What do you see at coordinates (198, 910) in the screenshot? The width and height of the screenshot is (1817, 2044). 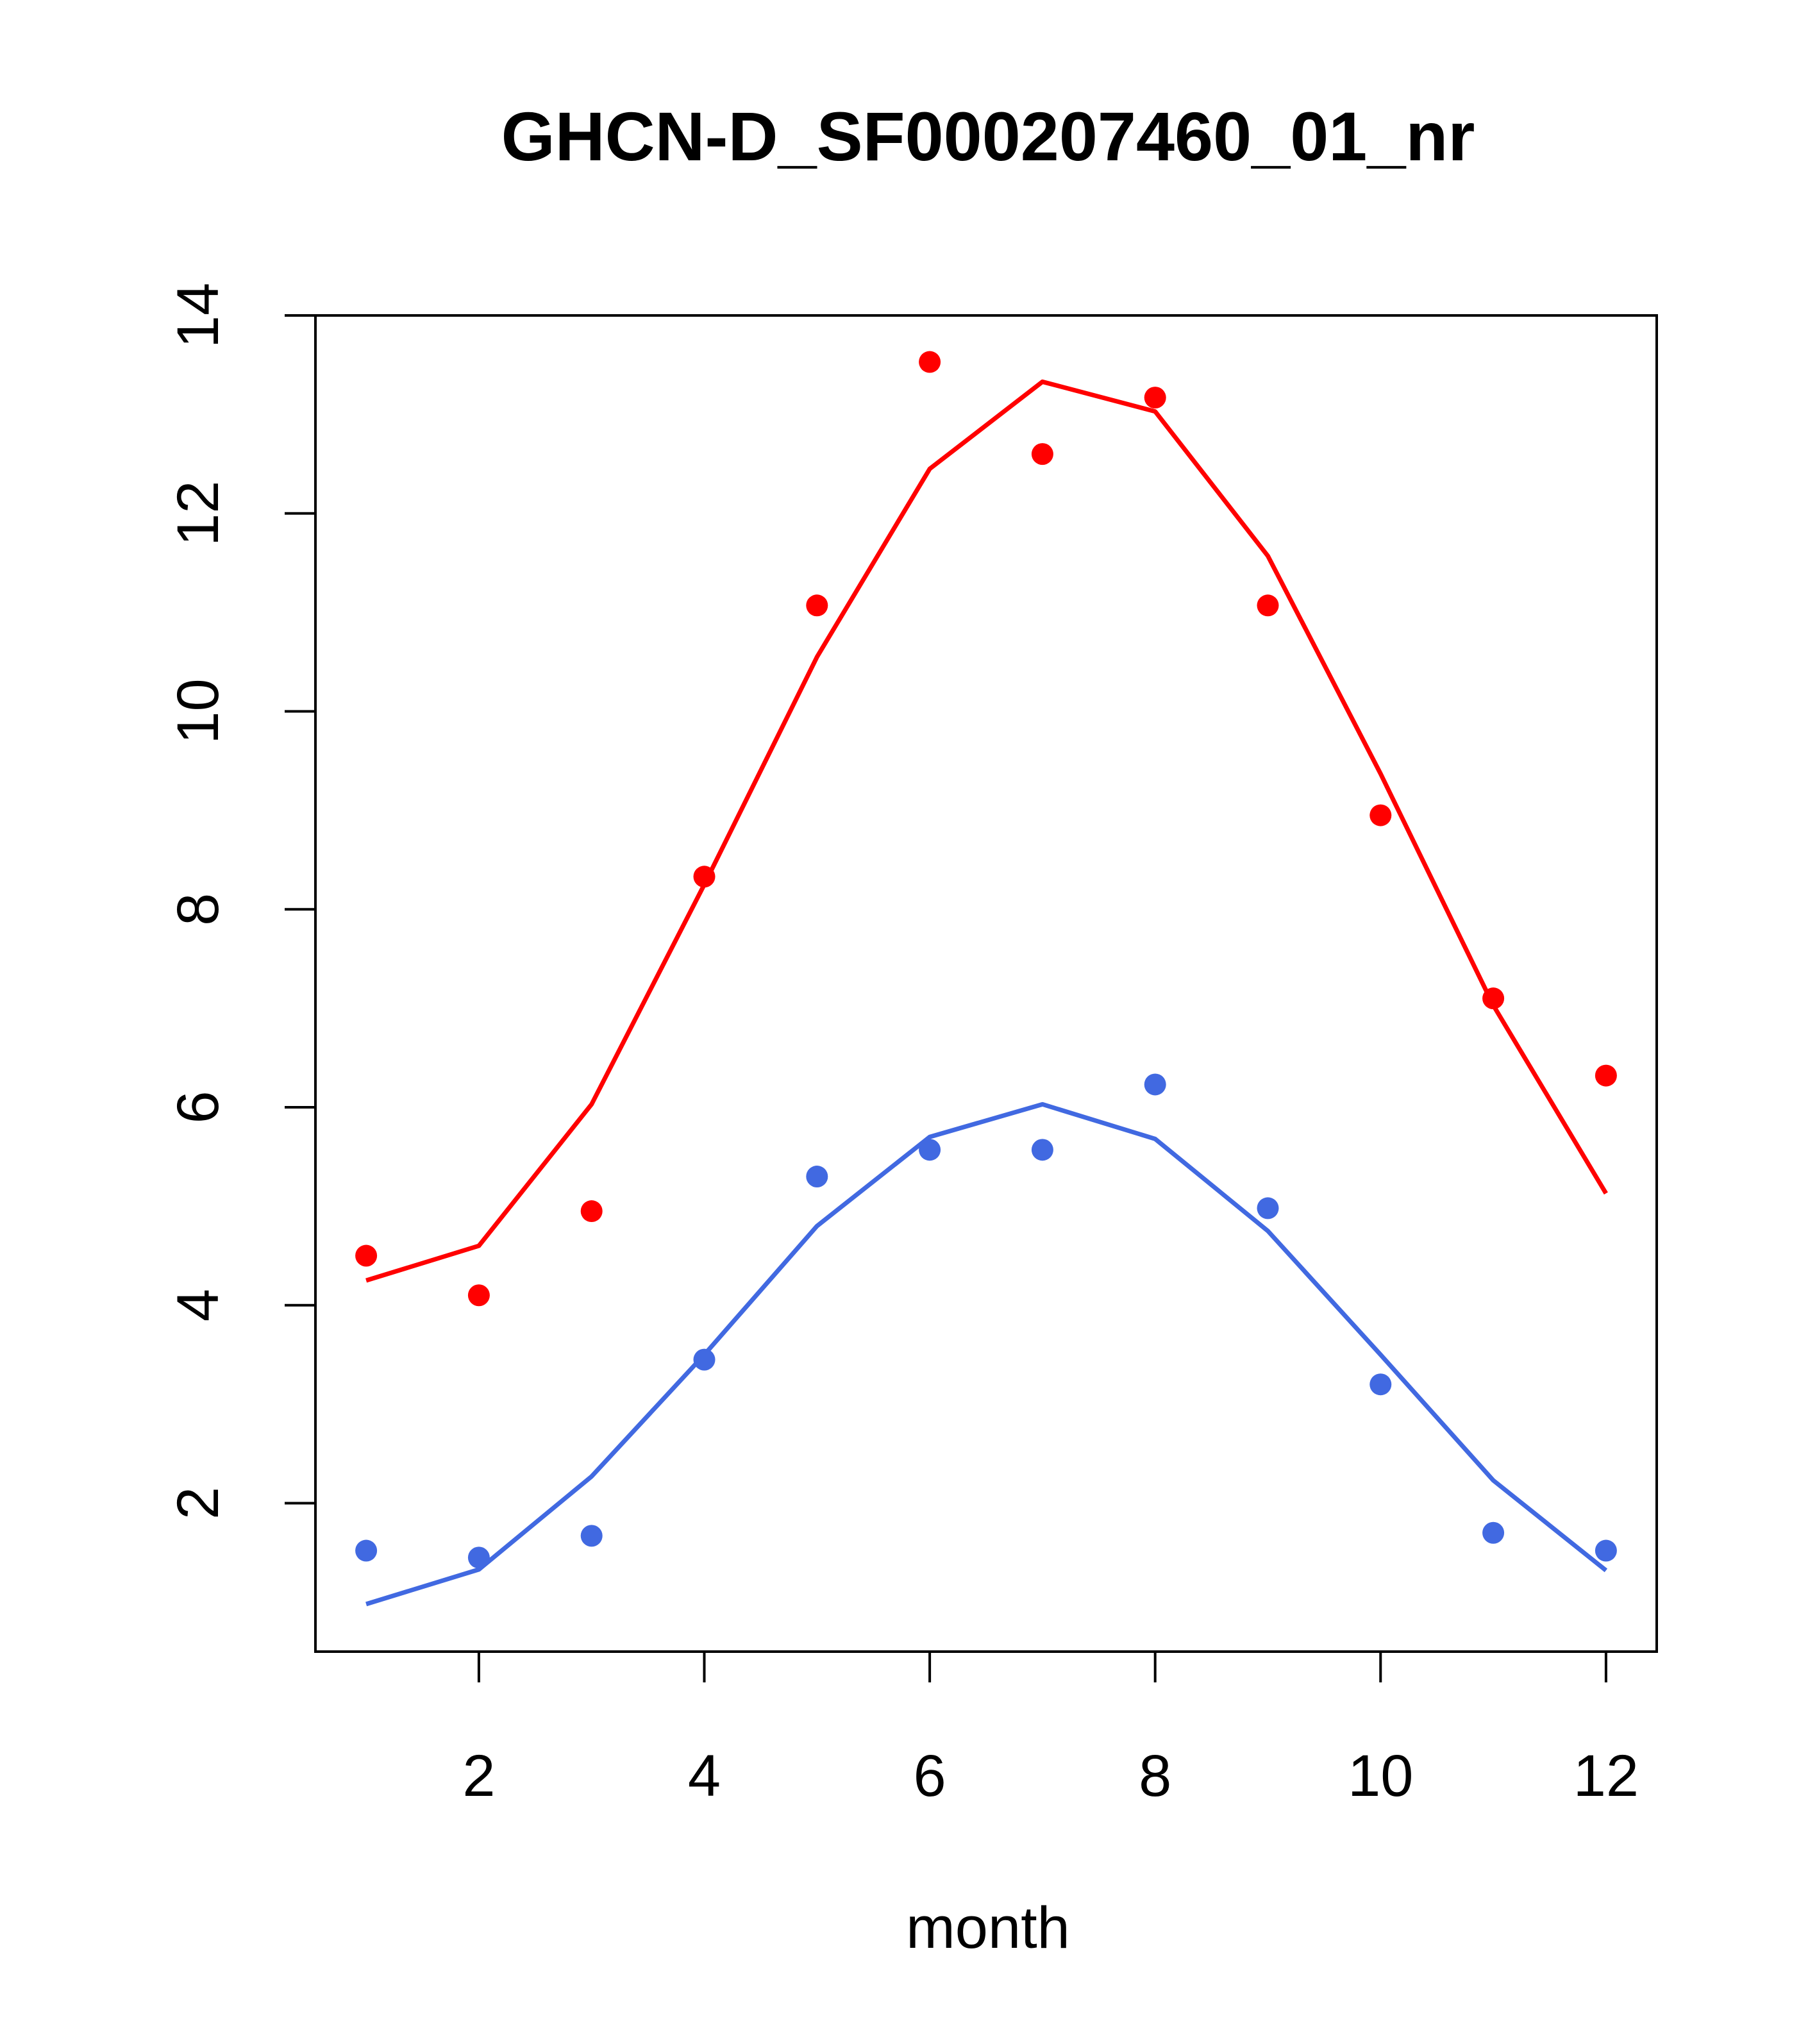 I see `y-tick-label-8: 8` at bounding box center [198, 910].